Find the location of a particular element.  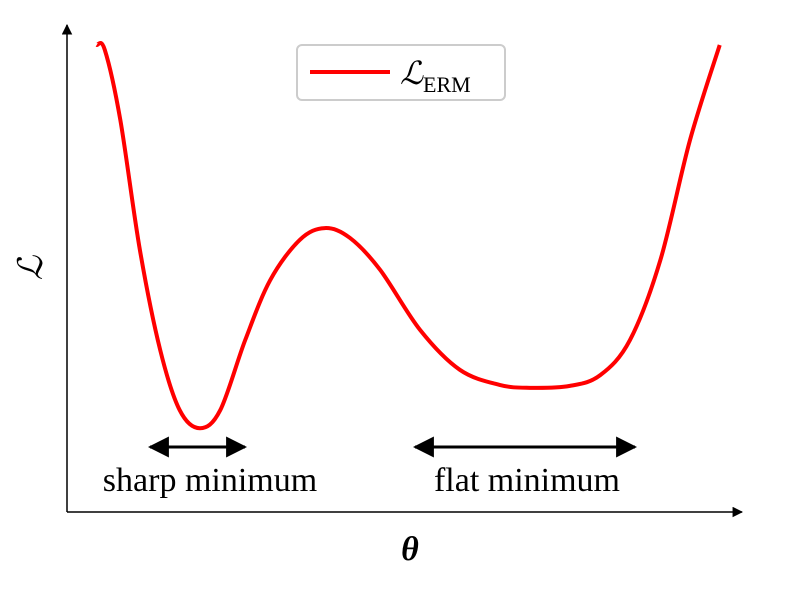

legend-name: ℒ is located at coordinates (412, 73).